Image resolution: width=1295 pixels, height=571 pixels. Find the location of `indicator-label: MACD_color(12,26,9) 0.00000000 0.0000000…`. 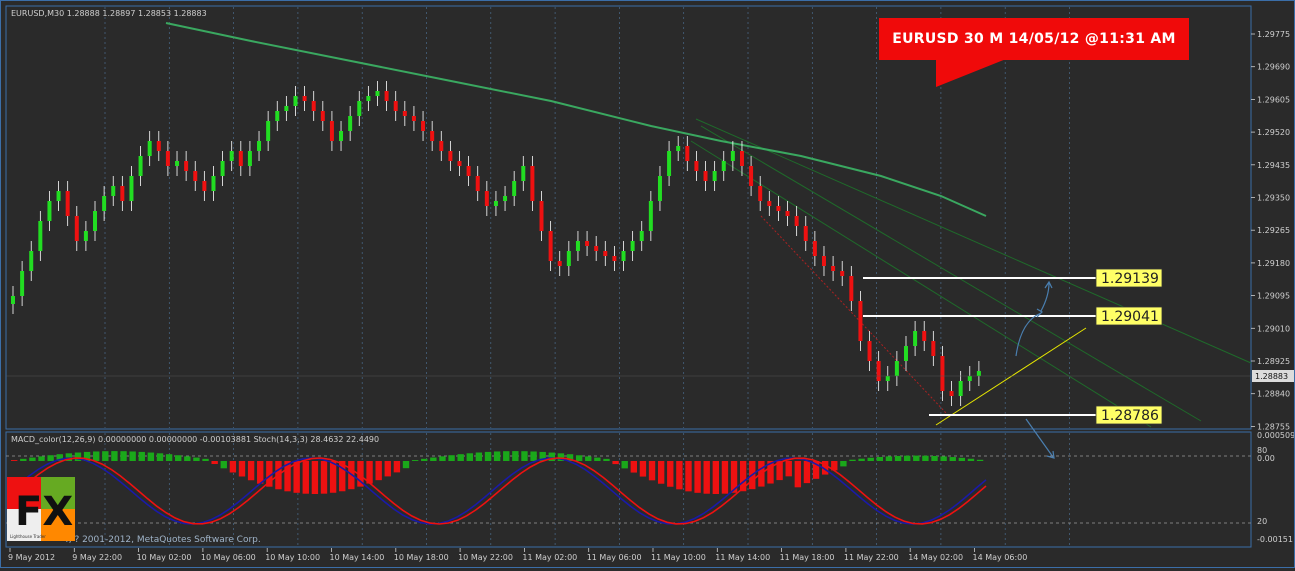

indicator-label: MACD_color(12,26,9) 0.00000000 0.0000000… is located at coordinates (195, 439).